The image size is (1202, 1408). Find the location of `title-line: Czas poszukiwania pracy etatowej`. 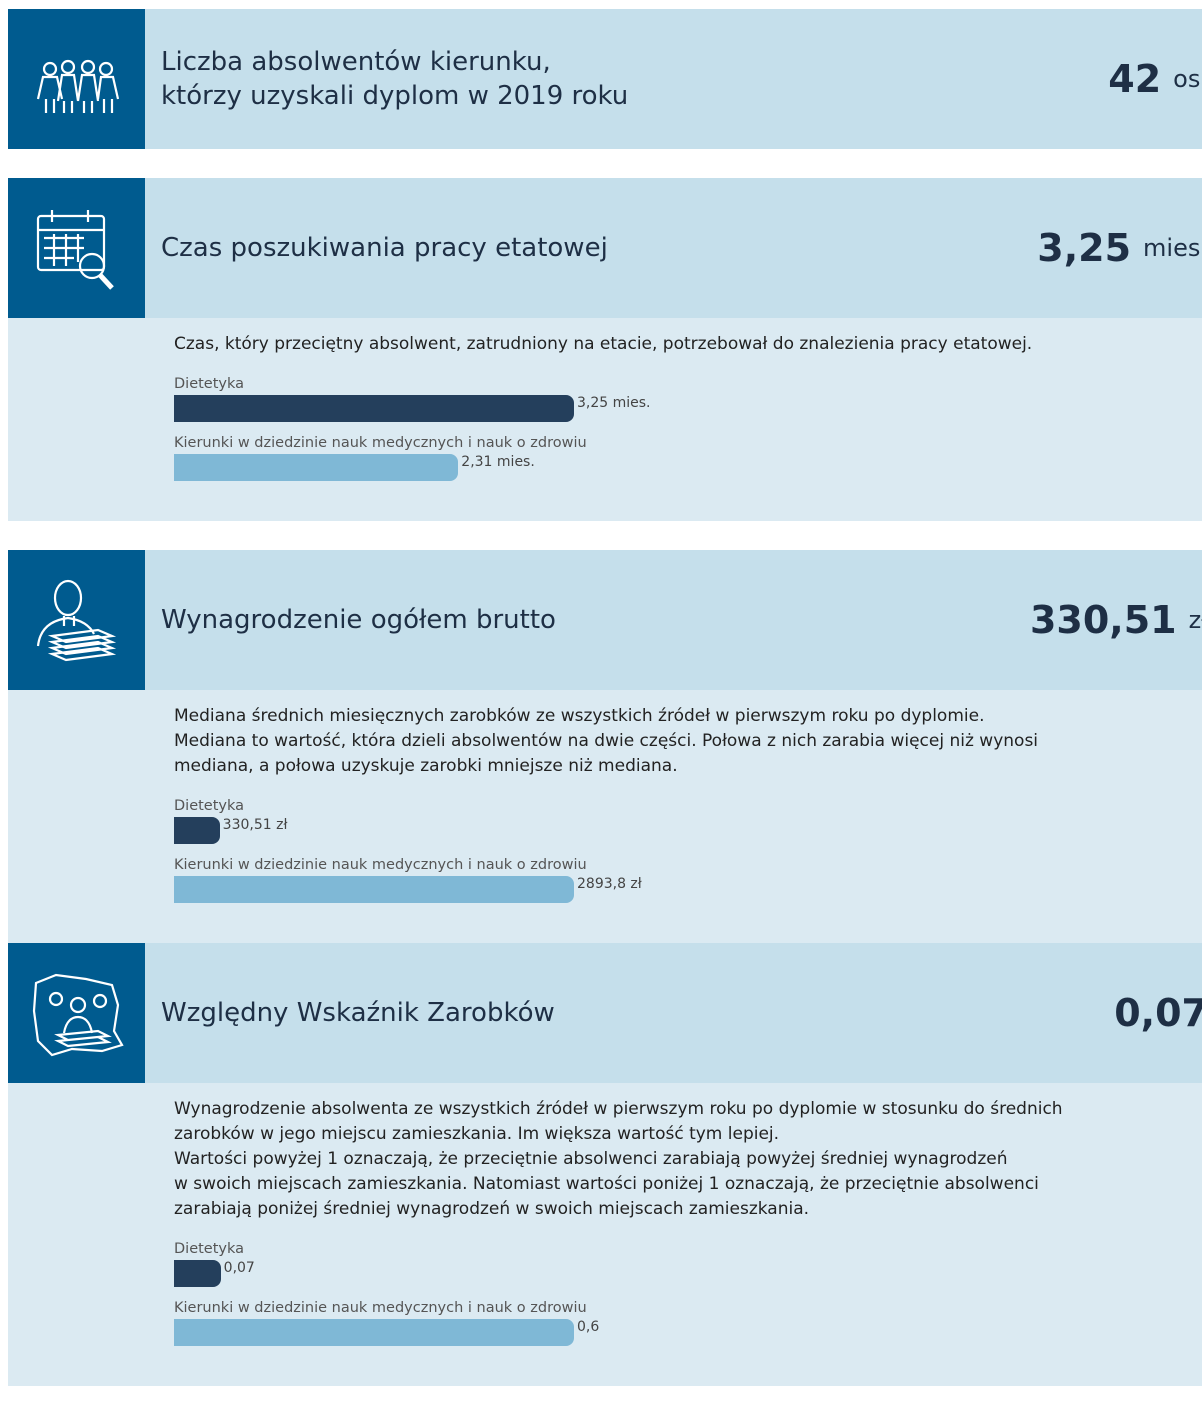

title-line: Czas poszukiwania pracy etatowej is located at coordinates (384, 248).